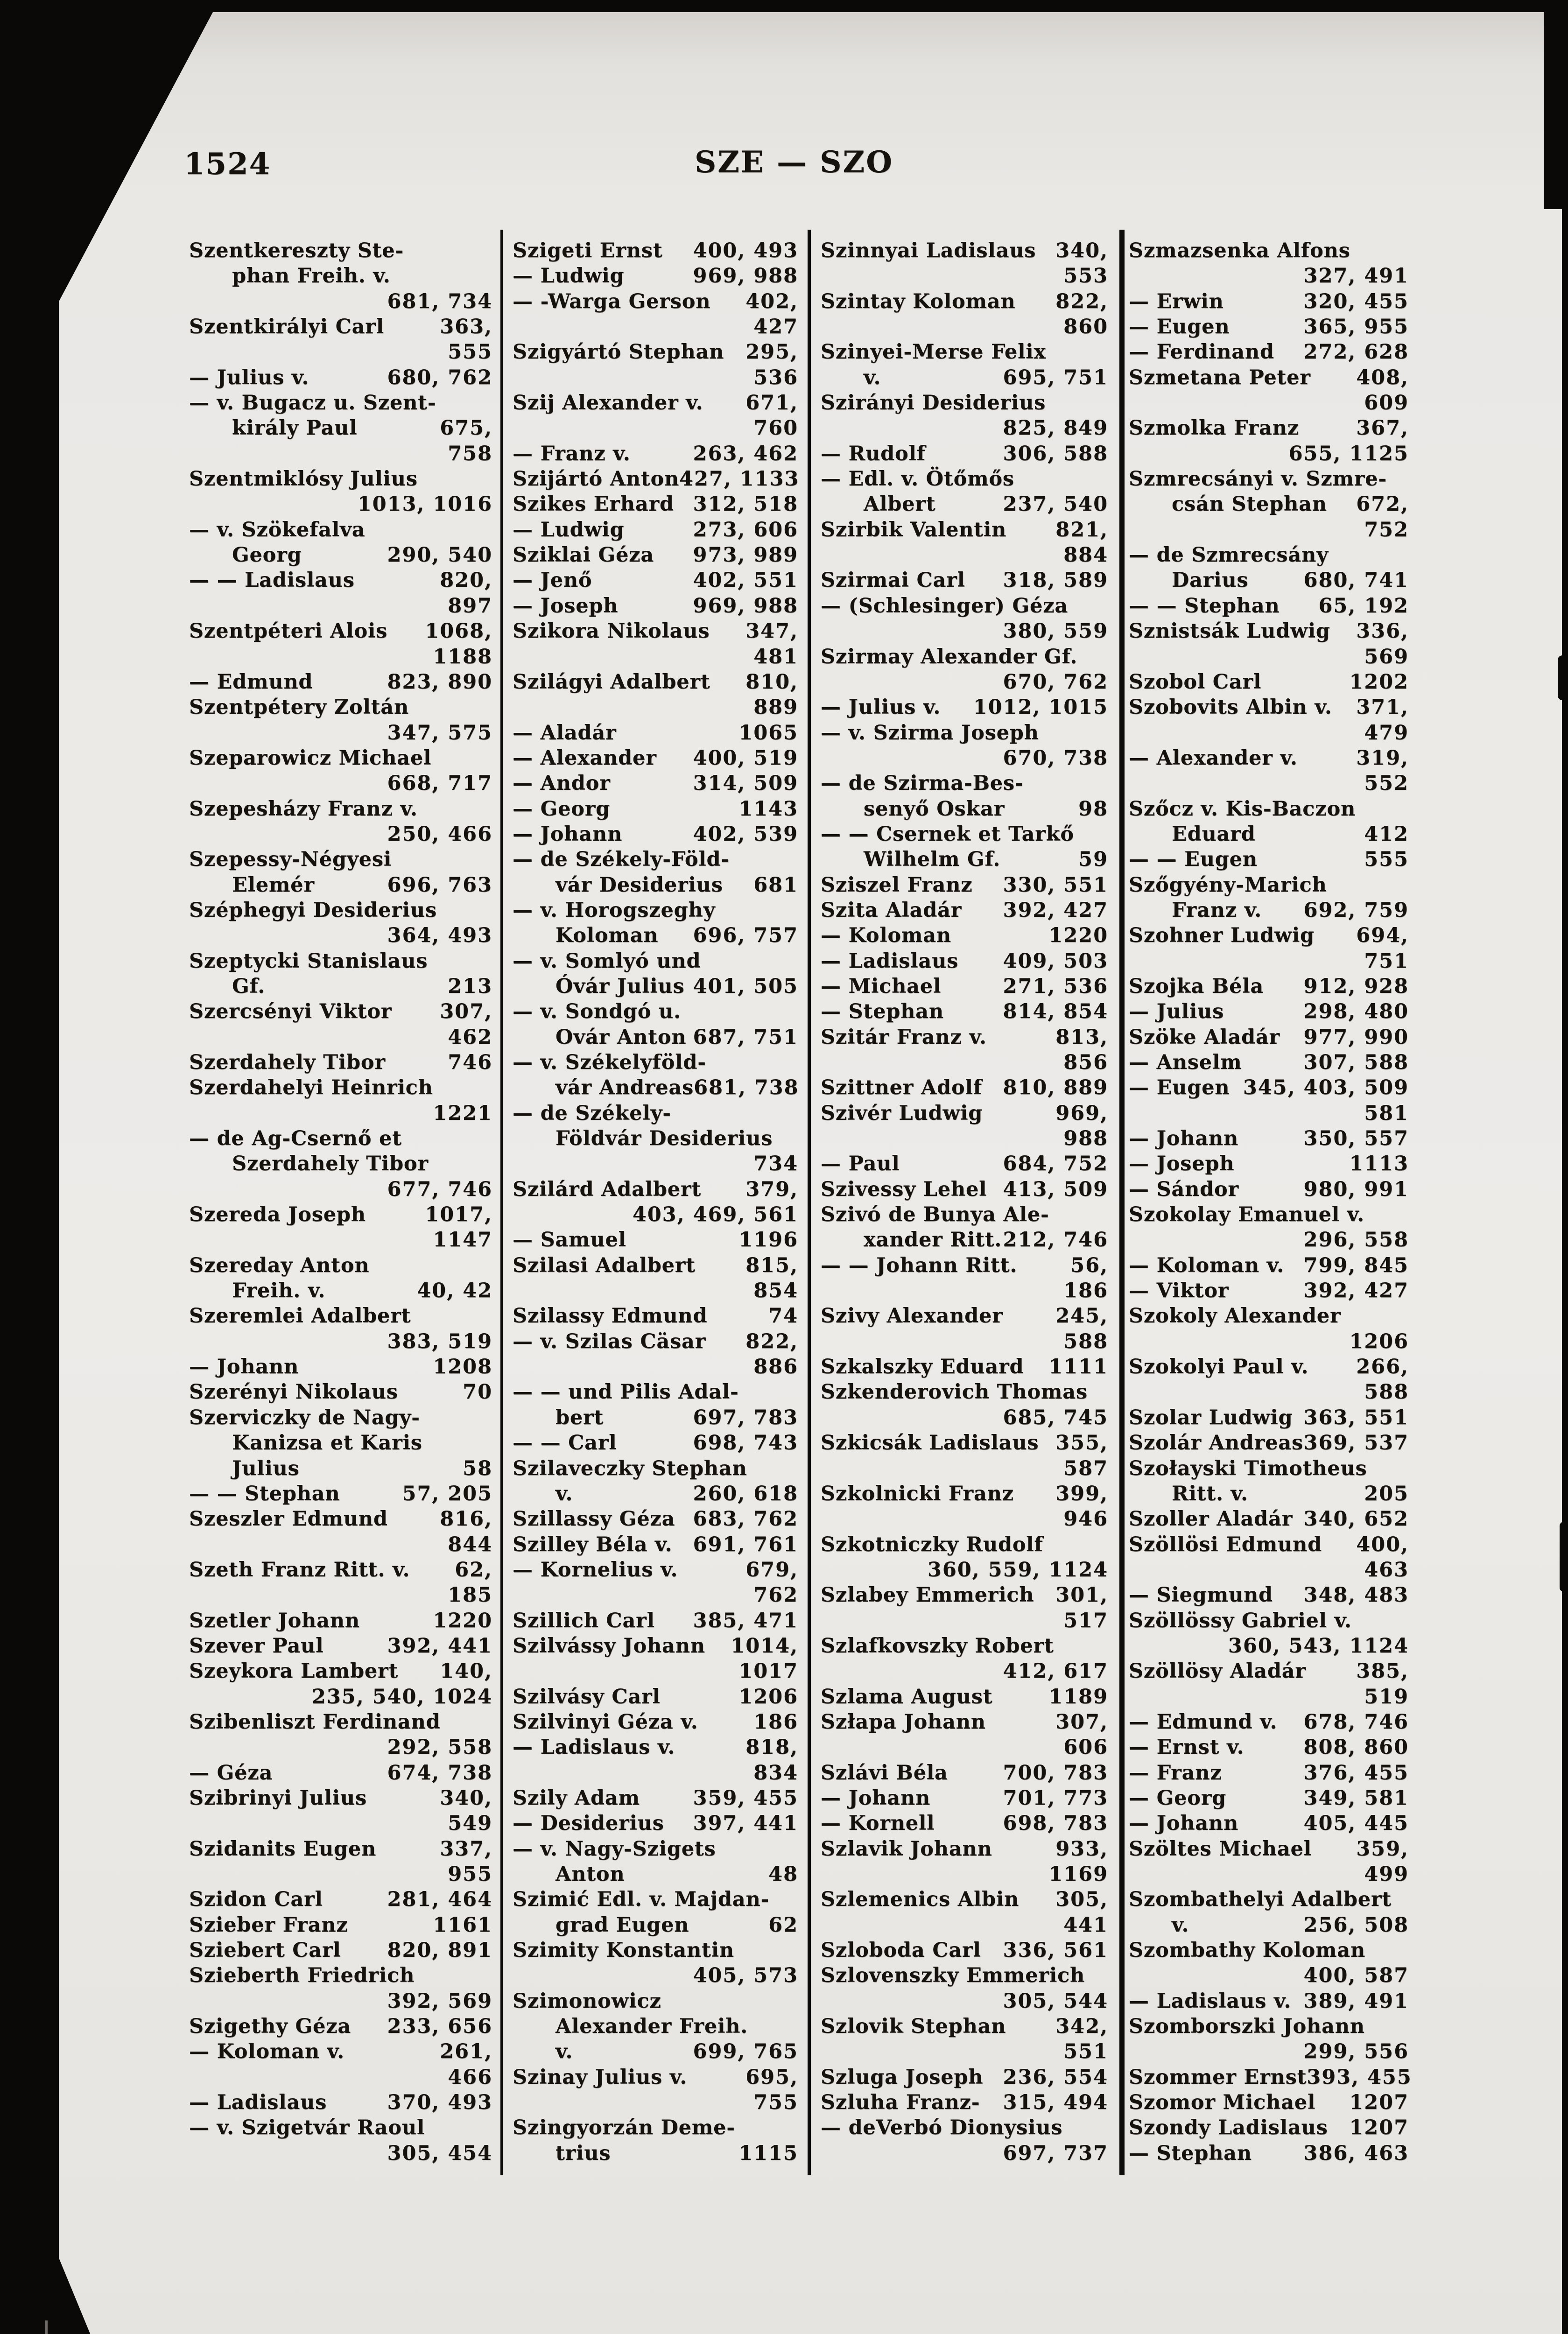  What do you see at coordinates (1229, 2128) in the screenshot?
I see `entry-name: Szondy Ladislaus` at bounding box center [1229, 2128].